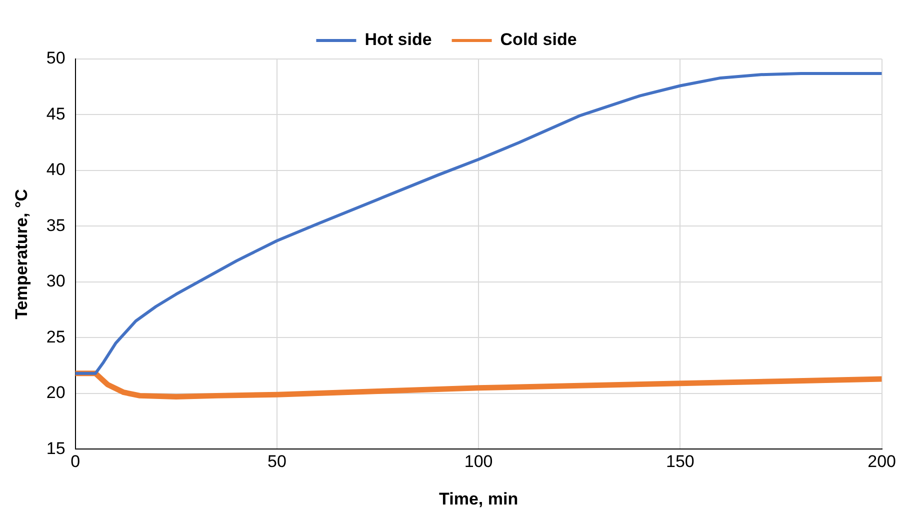 Image resolution: width=907 pixels, height=522 pixels. What do you see at coordinates (56, 281) in the screenshot?
I see `y-tick-label: 30` at bounding box center [56, 281].